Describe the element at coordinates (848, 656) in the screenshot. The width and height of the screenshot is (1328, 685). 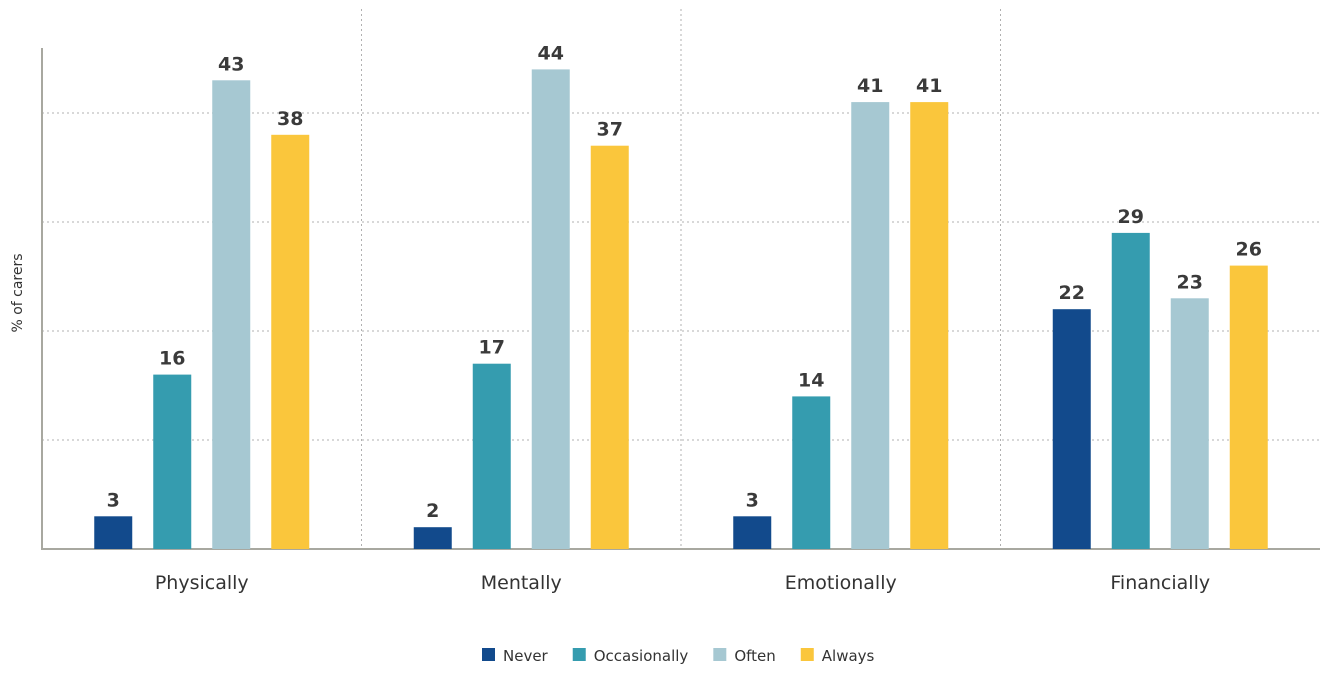
I see `legend-label-always: Always` at that location.